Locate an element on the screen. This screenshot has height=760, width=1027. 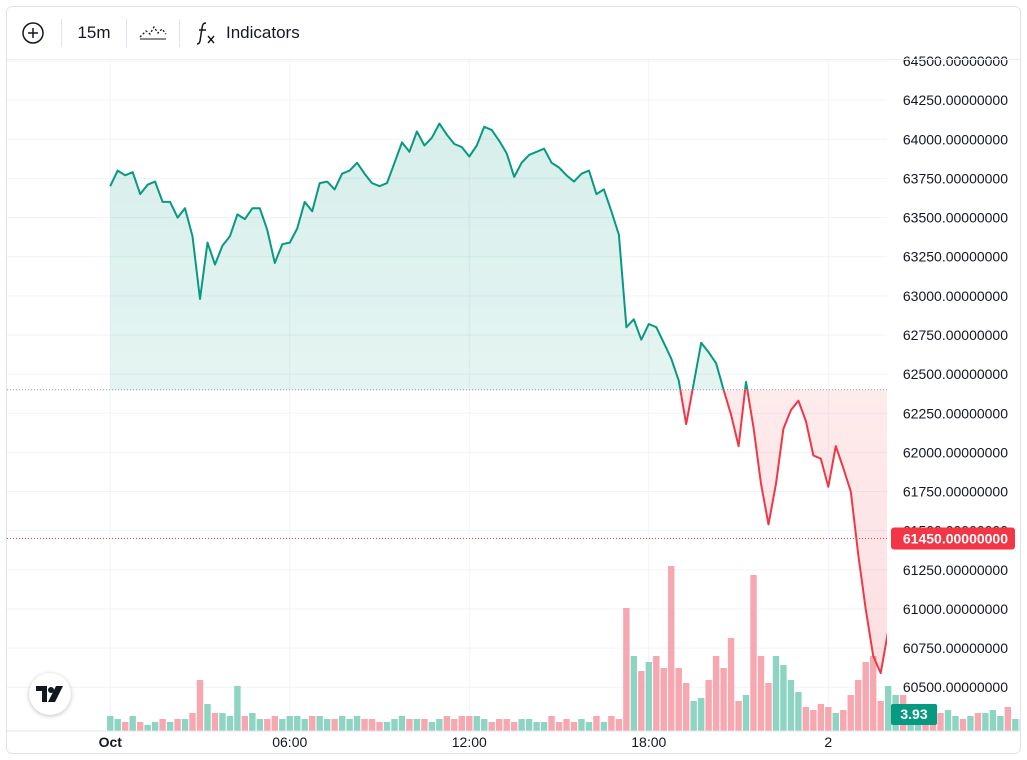
y-axis-tick-label: 61000.00000000 is located at coordinates (955, 609).